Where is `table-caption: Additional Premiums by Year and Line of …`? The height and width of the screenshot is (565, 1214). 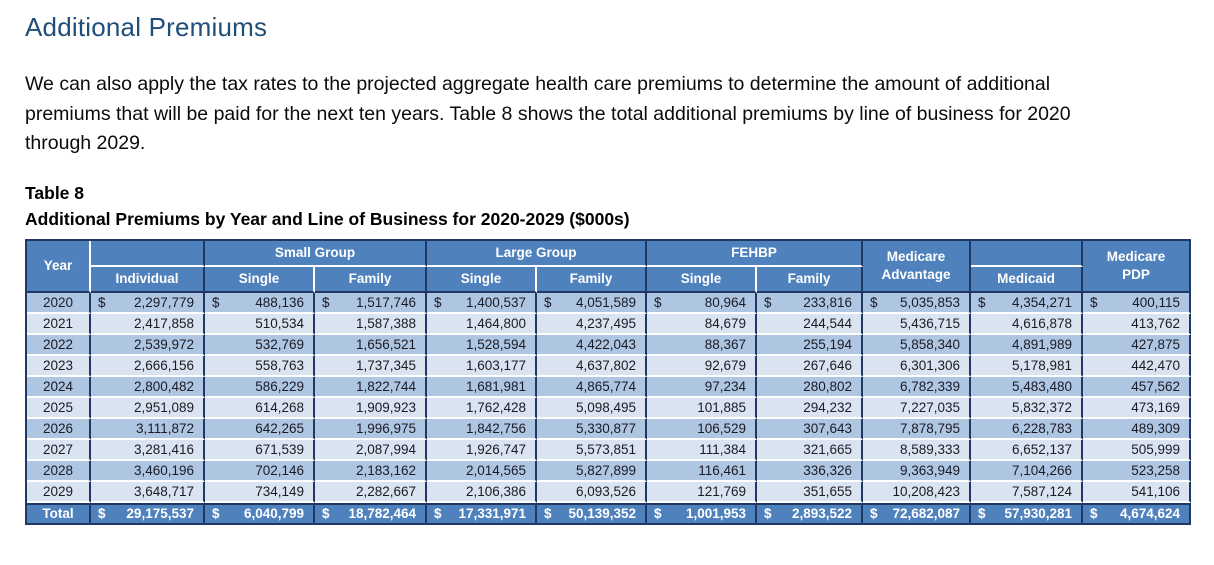
table-caption: Additional Premiums by Year and Line of … is located at coordinates (327, 218).